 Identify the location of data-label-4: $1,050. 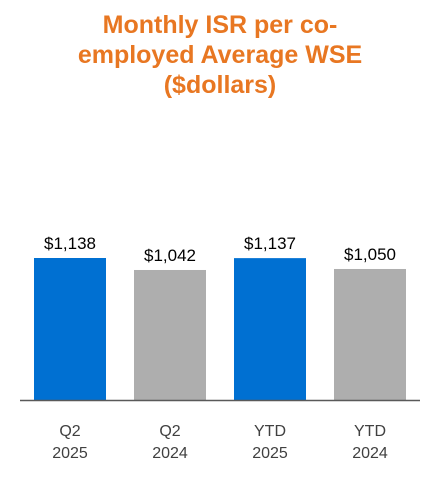
(370, 254).